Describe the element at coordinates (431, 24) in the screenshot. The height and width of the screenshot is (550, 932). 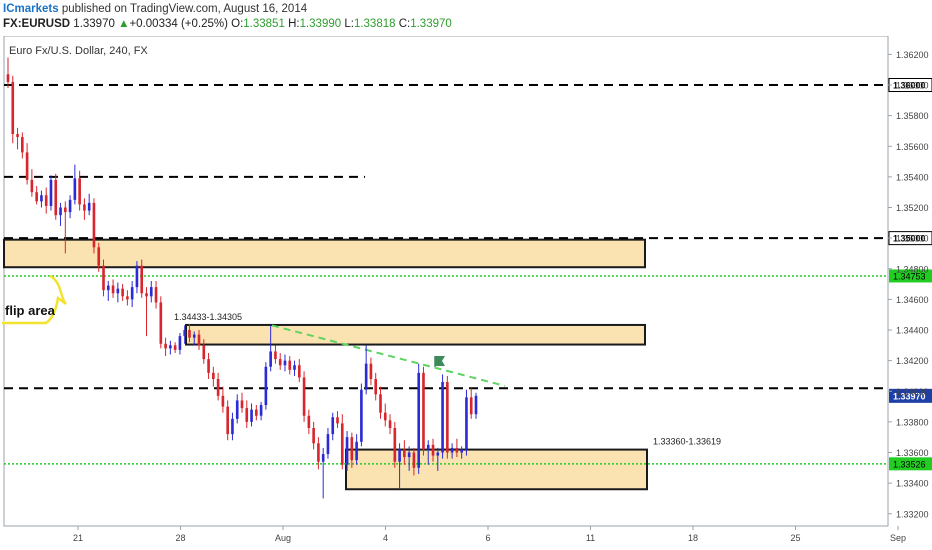
I see `close-value: 1.33970` at that location.